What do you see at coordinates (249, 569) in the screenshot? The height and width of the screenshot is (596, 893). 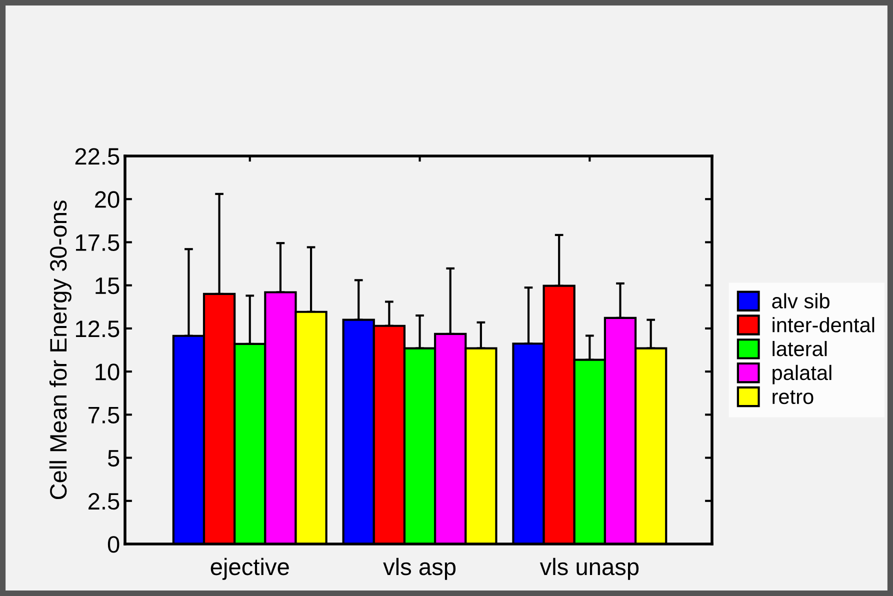 I see `x-tick-label: ejective` at bounding box center [249, 569].